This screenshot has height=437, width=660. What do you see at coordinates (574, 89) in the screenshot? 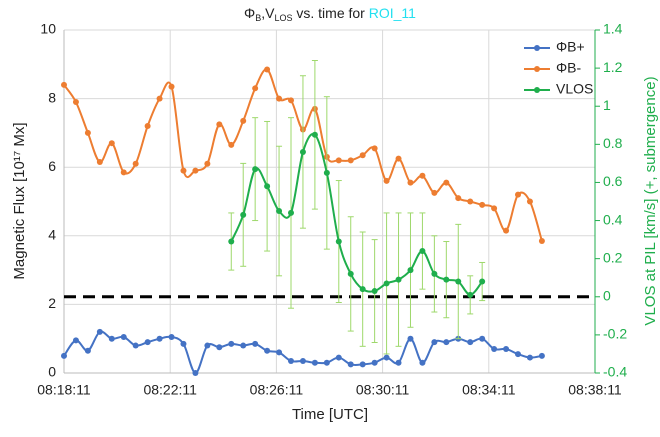
I see `legend-label: VLOS` at bounding box center [574, 89].